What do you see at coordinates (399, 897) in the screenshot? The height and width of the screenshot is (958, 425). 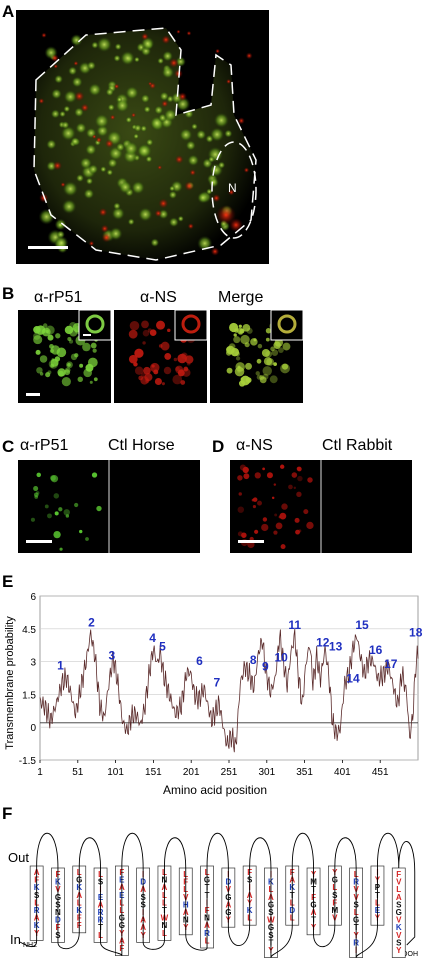 I see `residue: A` at bounding box center [399, 897].